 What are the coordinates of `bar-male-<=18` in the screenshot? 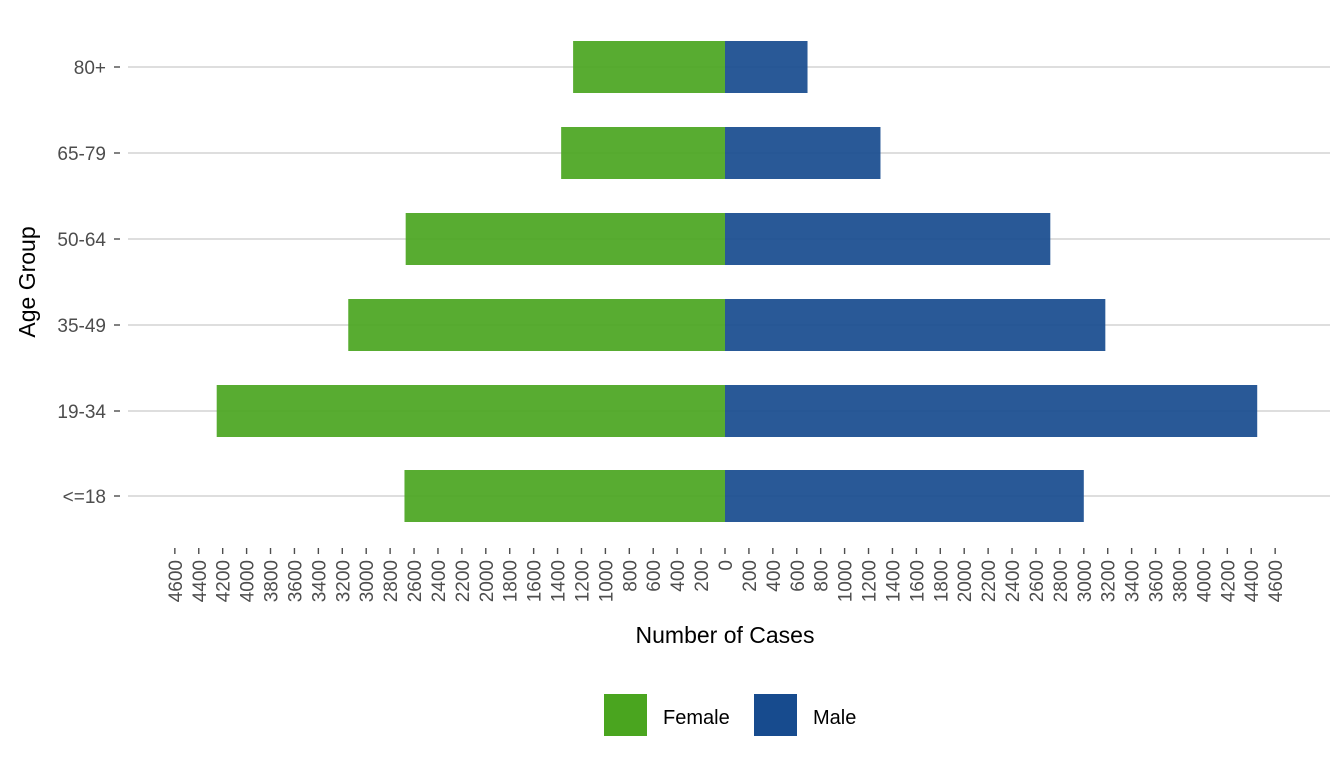 It's located at (904, 496).